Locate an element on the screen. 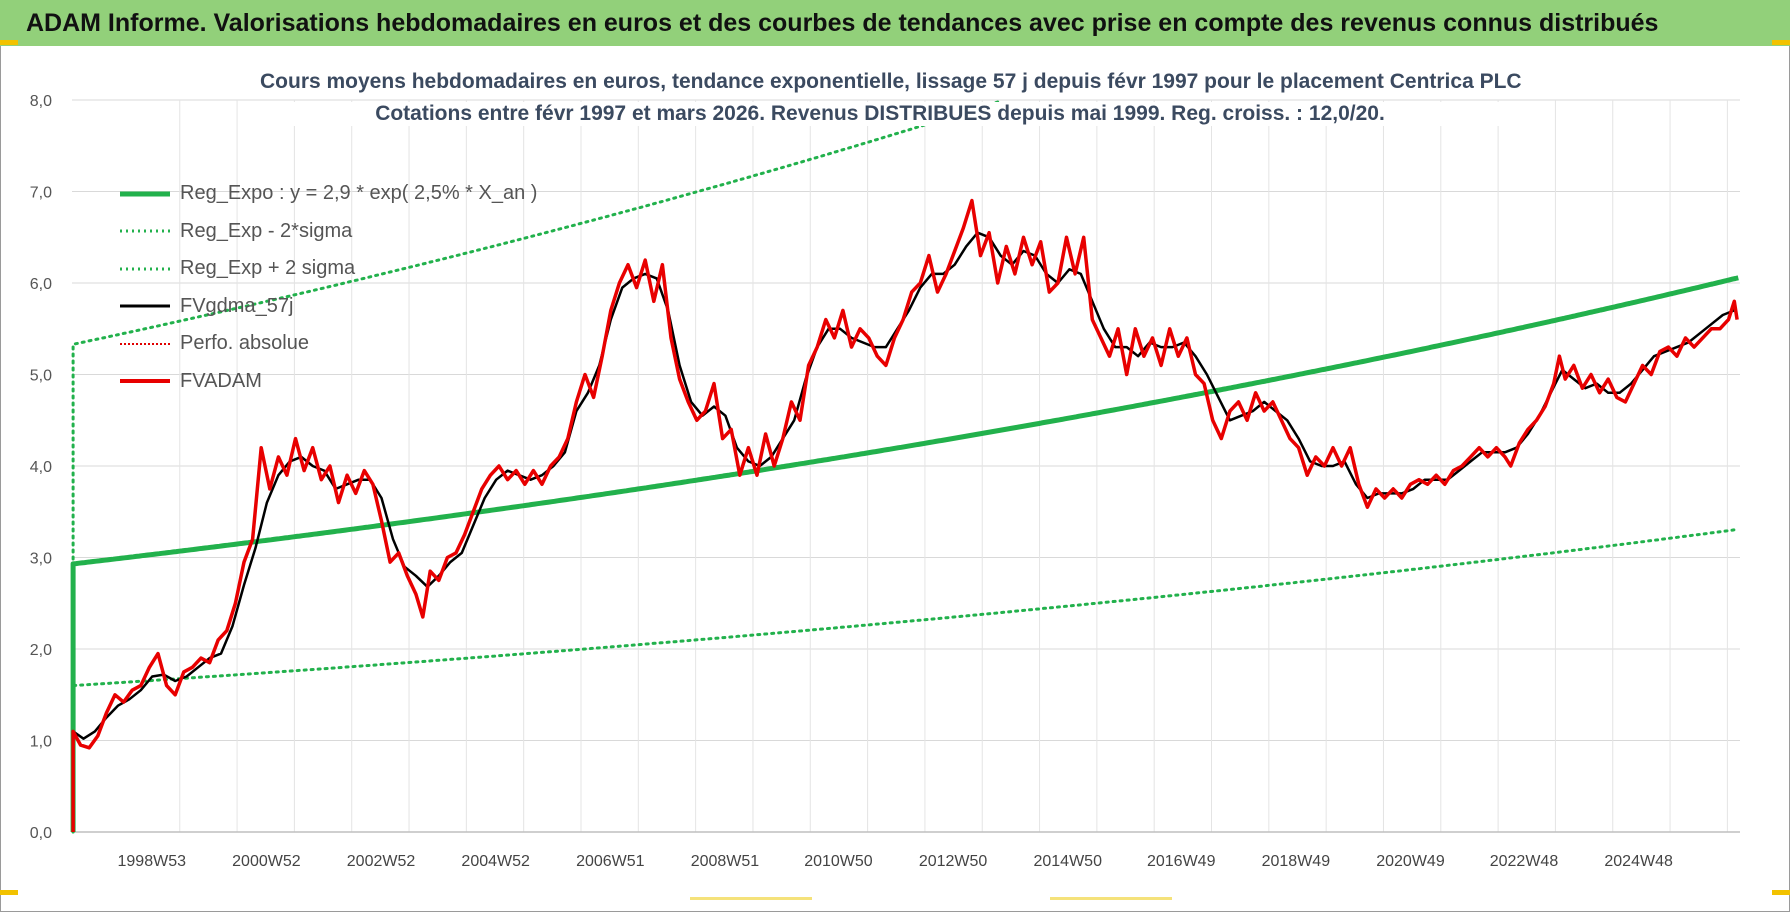 The height and width of the screenshot is (912, 1790). legend-item-fvgdma: FVgdma_57j is located at coordinates (328, 307).